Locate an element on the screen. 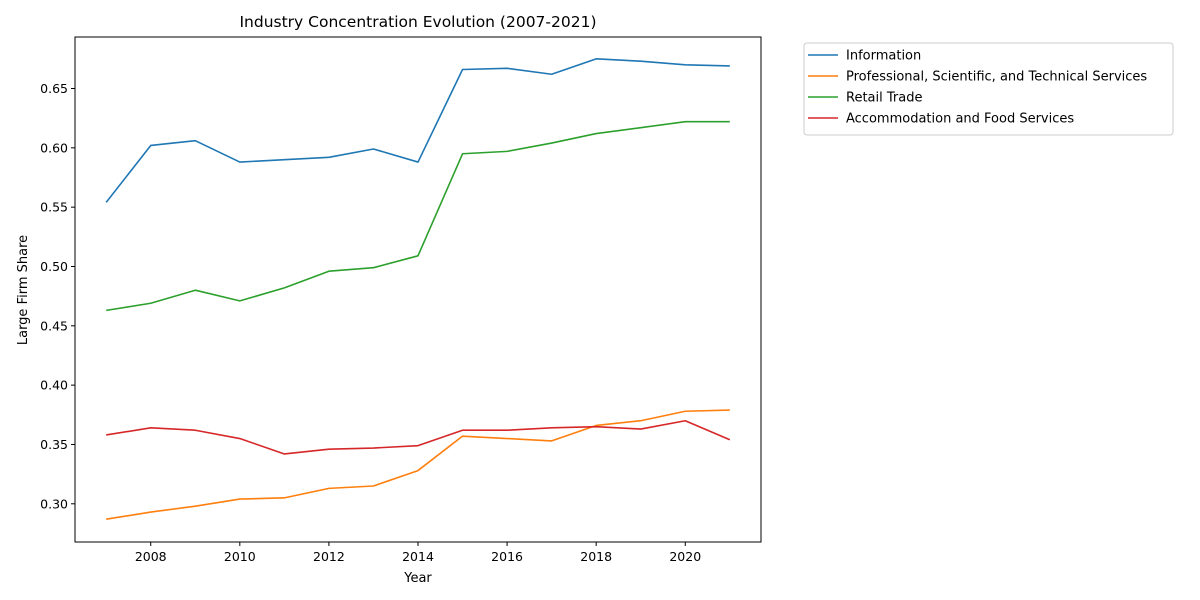 The width and height of the screenshot is (1200, 600). y-tick-label: 0.35 is located at coordinates (54, 444).